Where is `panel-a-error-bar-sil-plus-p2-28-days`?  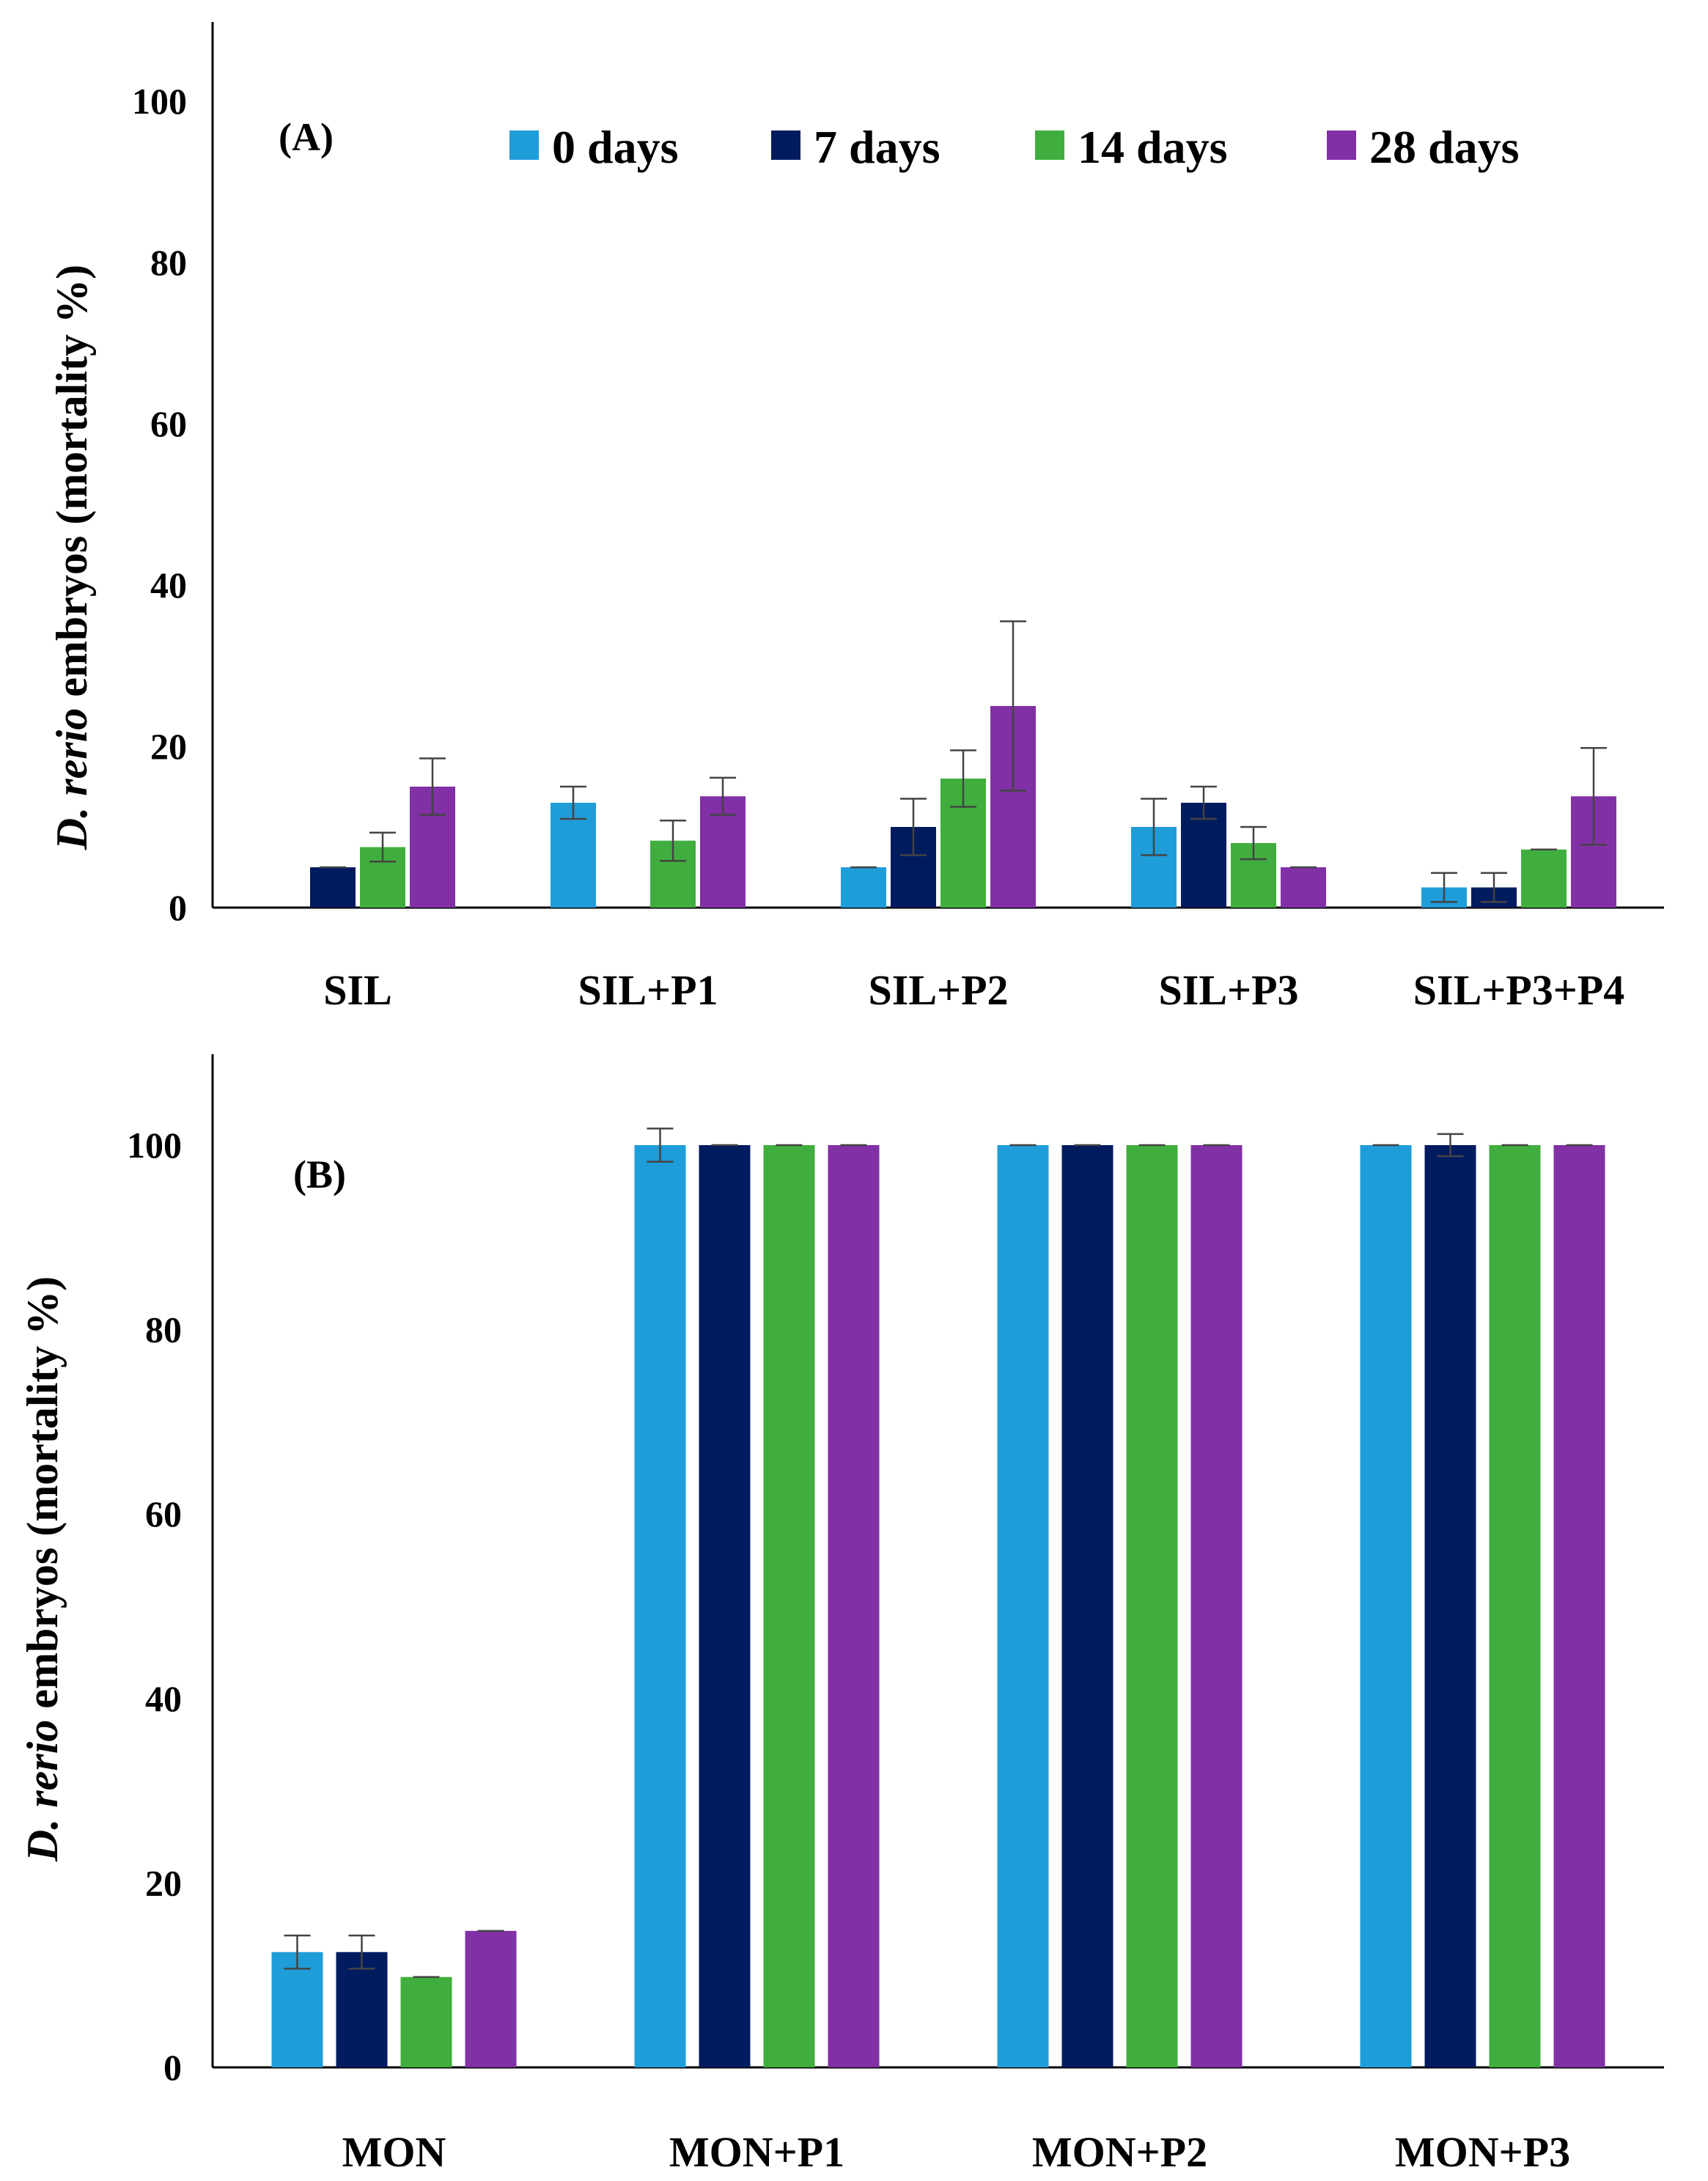
panel-a-error-bar-sil-plus-p2-28-days is located at coordinates (1013, 706).